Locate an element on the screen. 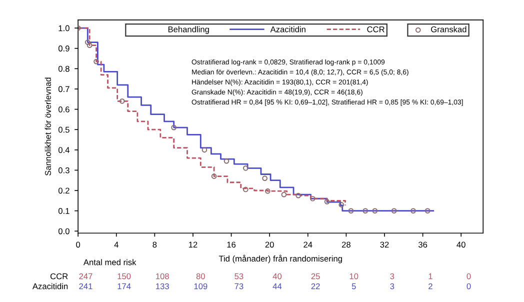  text: 73 is located at coordinates (239, 286).